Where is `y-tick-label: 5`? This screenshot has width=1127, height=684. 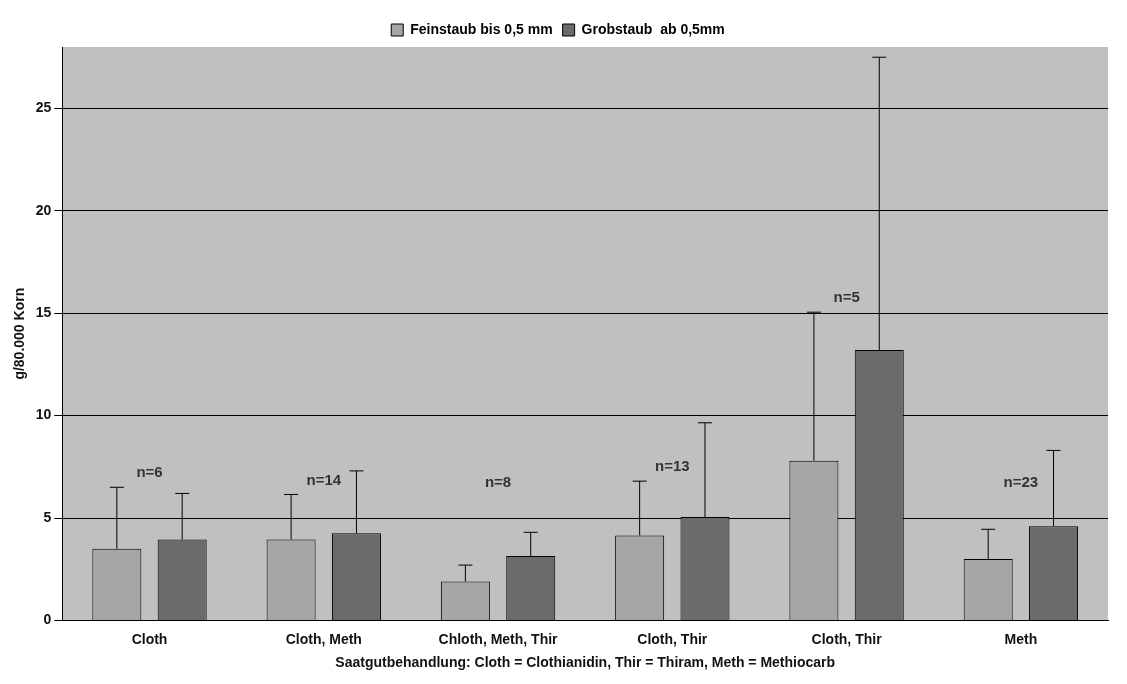
y-tick-label: 5 is located at coordinates (47, 516).